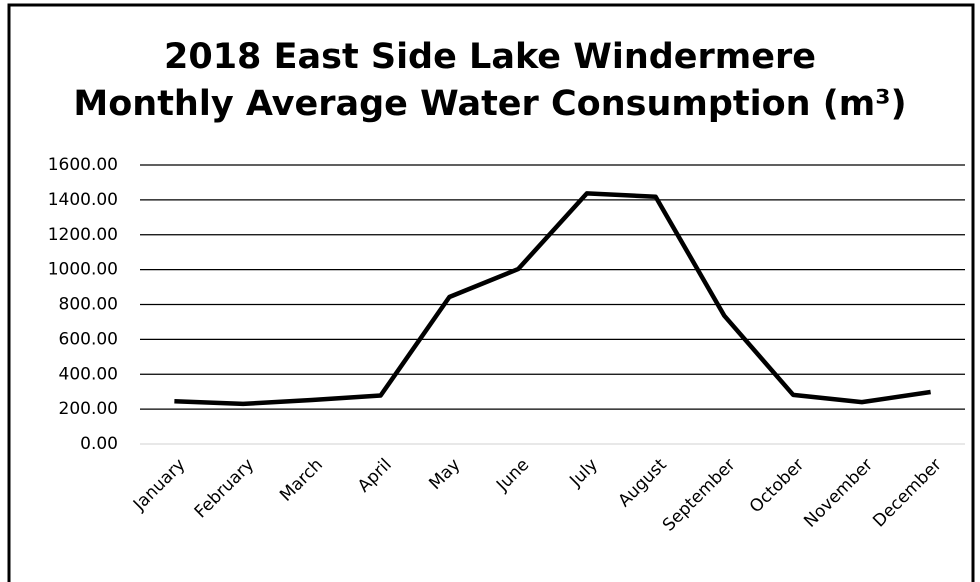 The image size is (980, 582). Describe the element at coordinates (490, 57) in the screenshot. I see `chart-title: 2018 East Side Lake Windermere` at that location.